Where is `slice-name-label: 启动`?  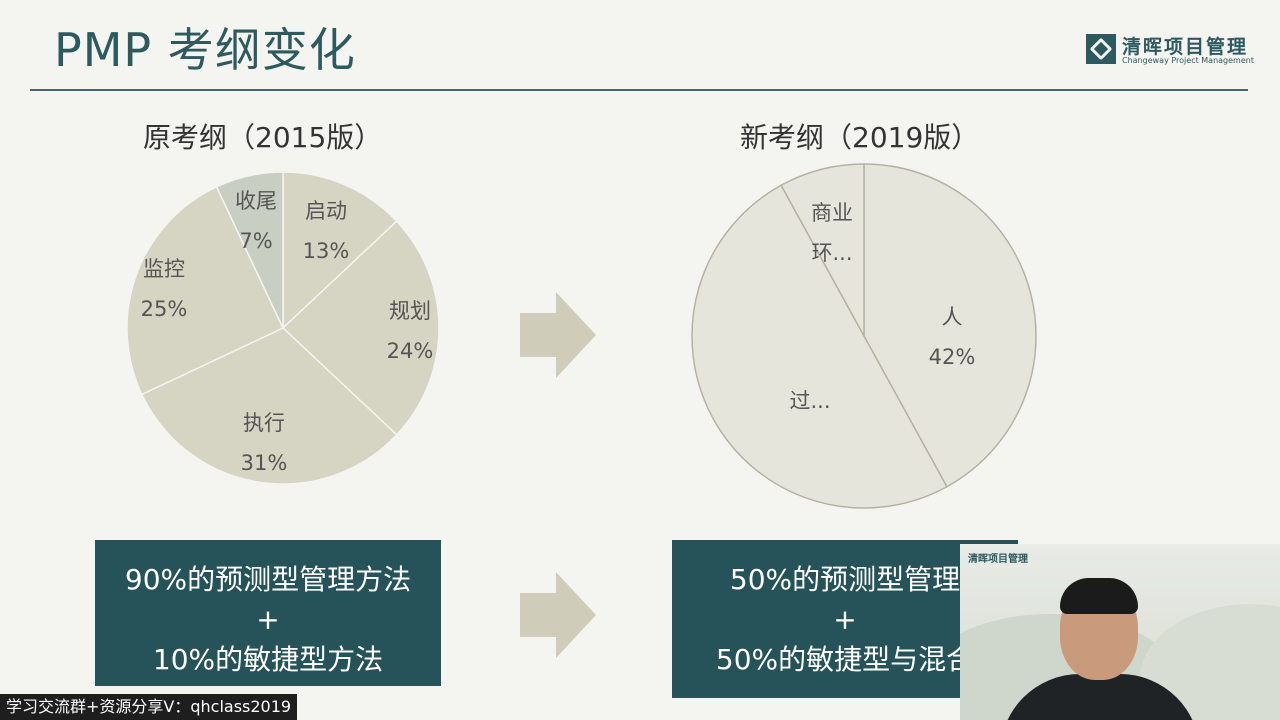
slice-name-label: 启动 is located at coordinates (326, 211).